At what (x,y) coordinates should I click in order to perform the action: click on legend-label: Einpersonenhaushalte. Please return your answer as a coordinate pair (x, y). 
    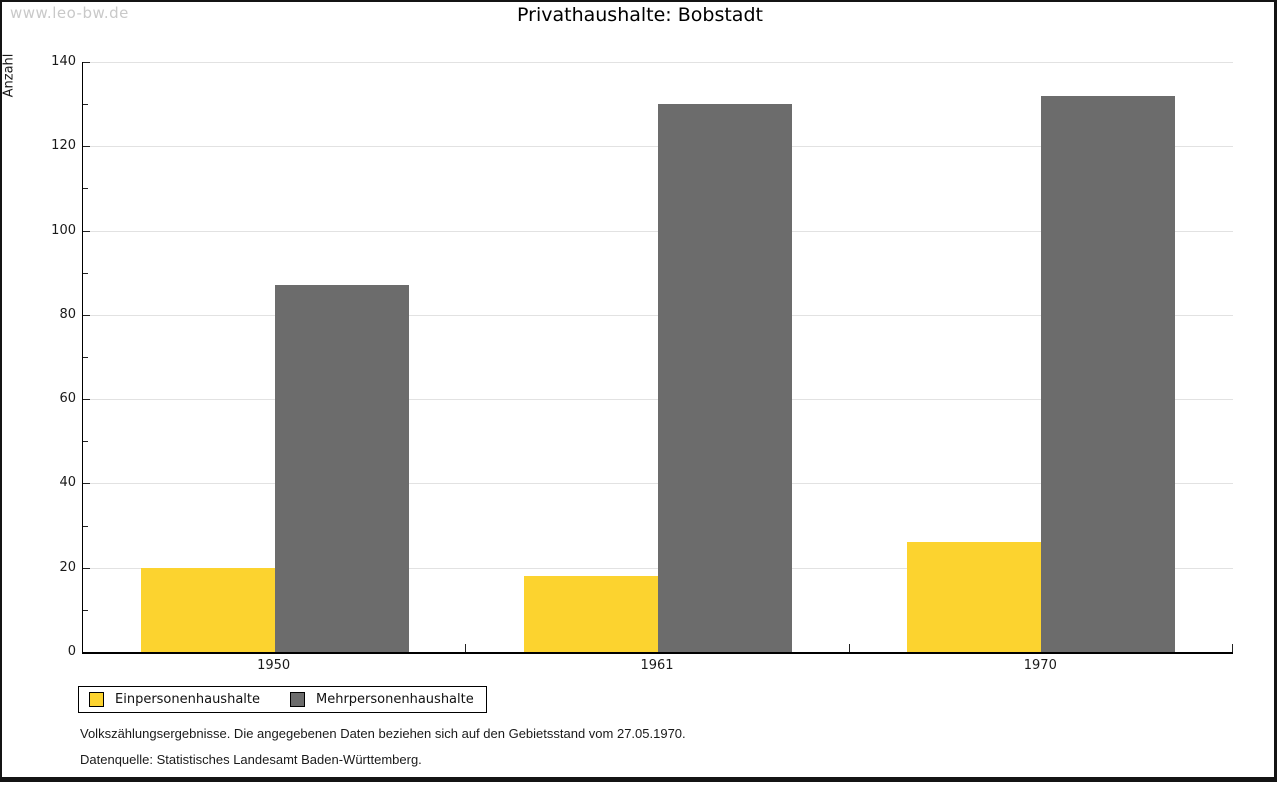
    Looking at the image, I should click on (187, 699).